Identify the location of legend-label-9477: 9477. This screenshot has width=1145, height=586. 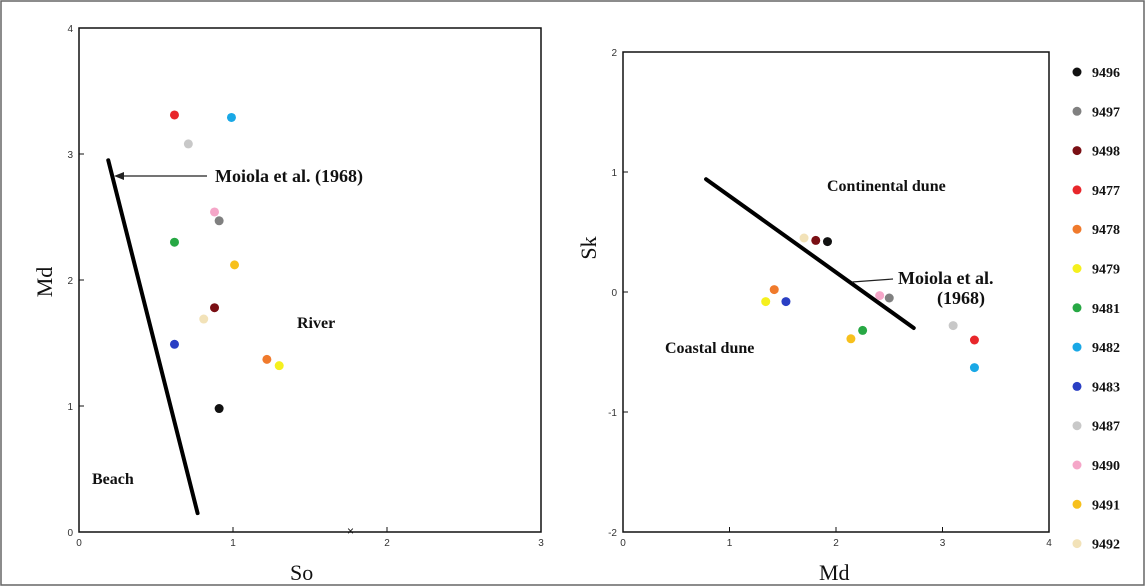
(1106, 191).